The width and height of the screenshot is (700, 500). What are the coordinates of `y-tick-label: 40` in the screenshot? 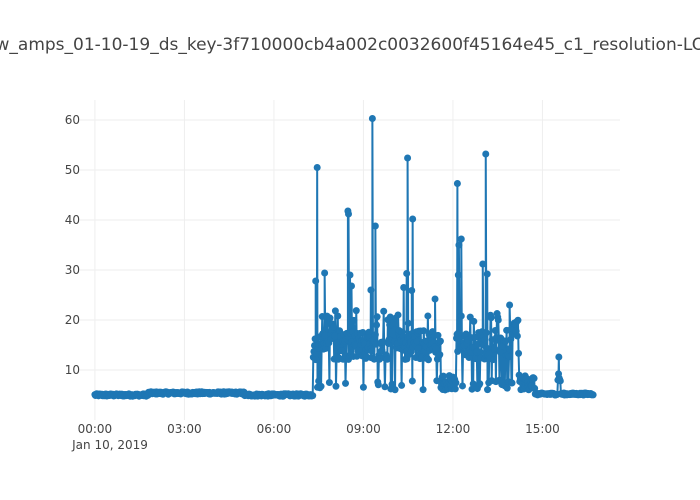 It's located at (72, 220).